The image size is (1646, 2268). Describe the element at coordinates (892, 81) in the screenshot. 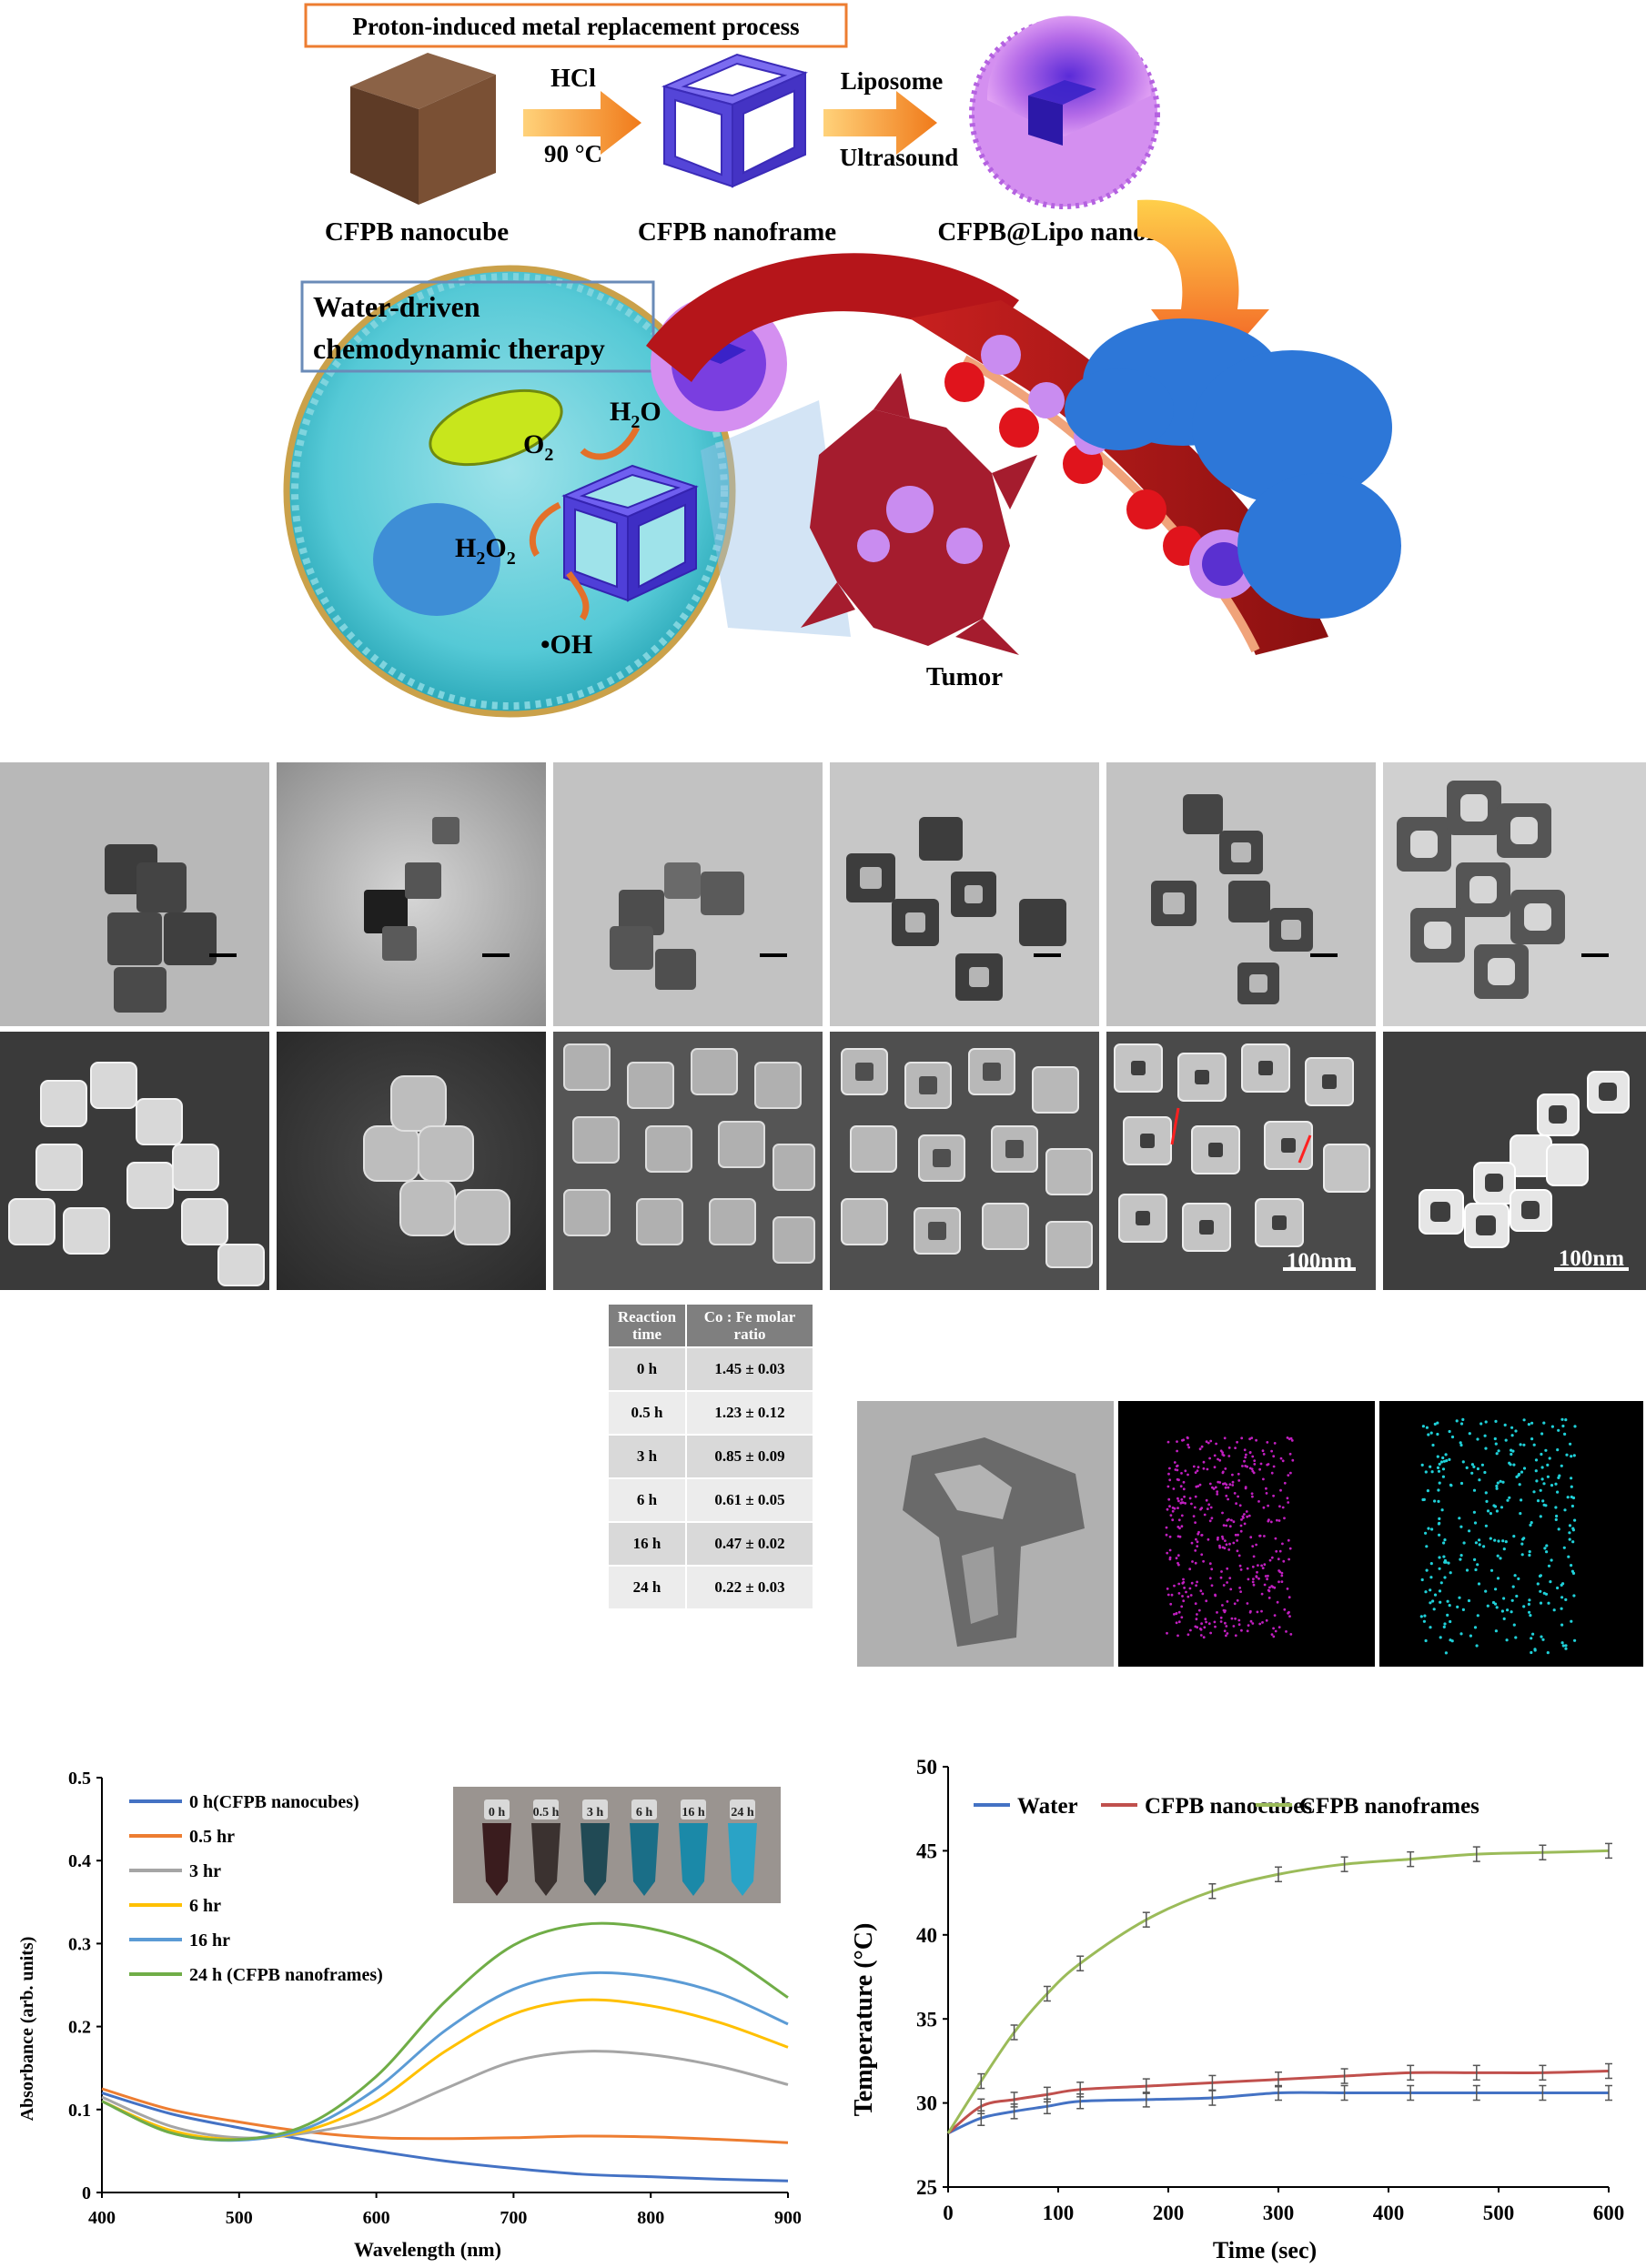

I see `step2-top-label: Liposome` at that location.